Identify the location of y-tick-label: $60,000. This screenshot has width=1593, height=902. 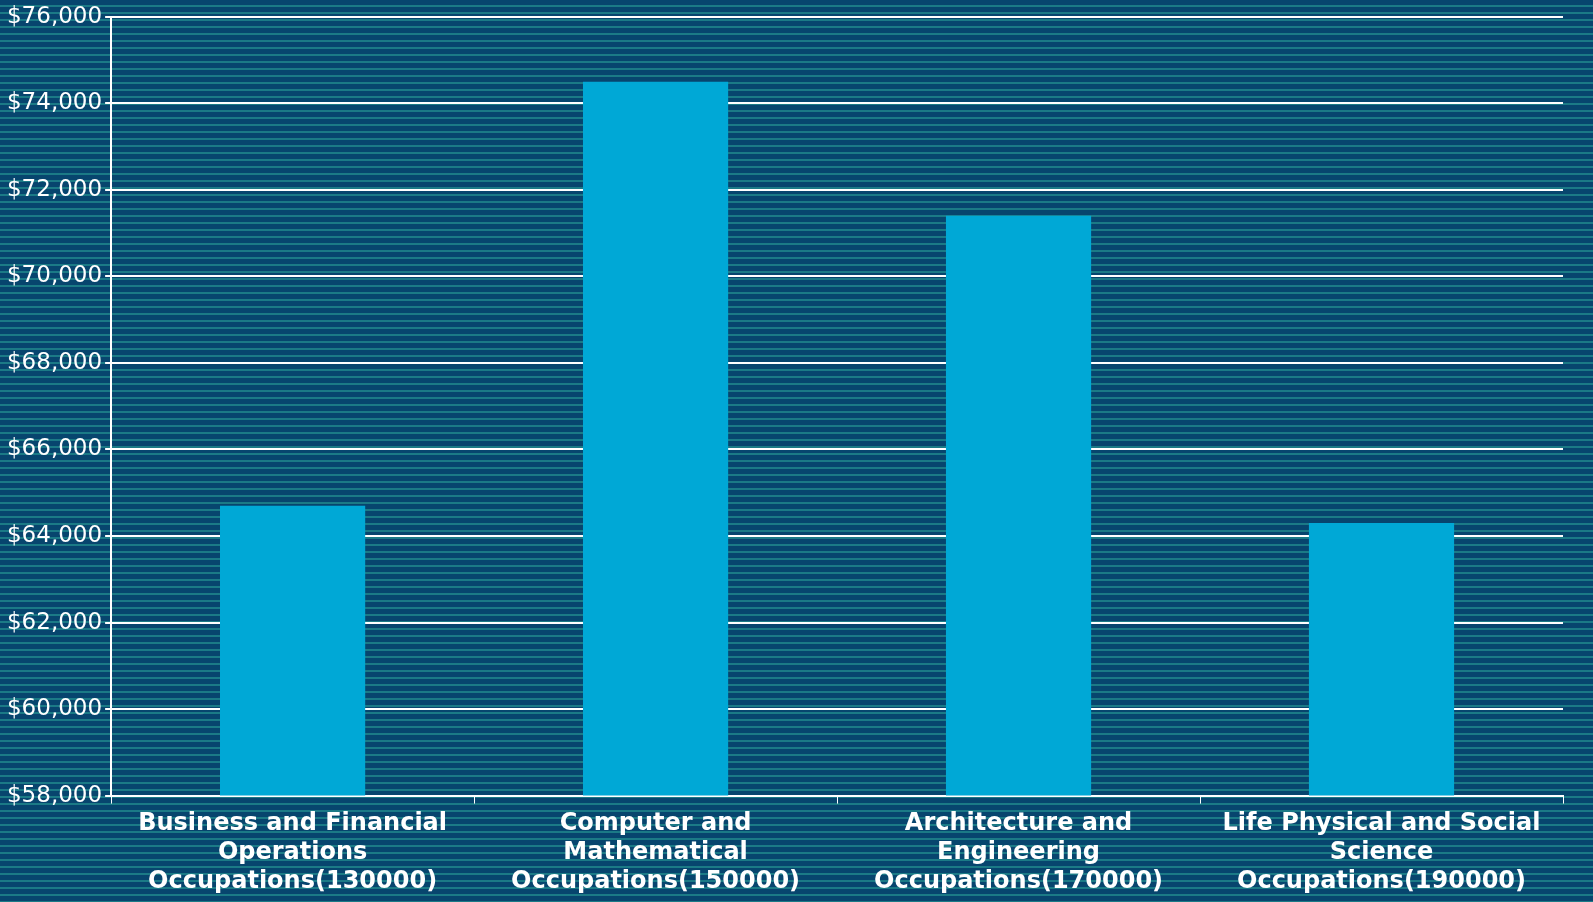
(54, 707).